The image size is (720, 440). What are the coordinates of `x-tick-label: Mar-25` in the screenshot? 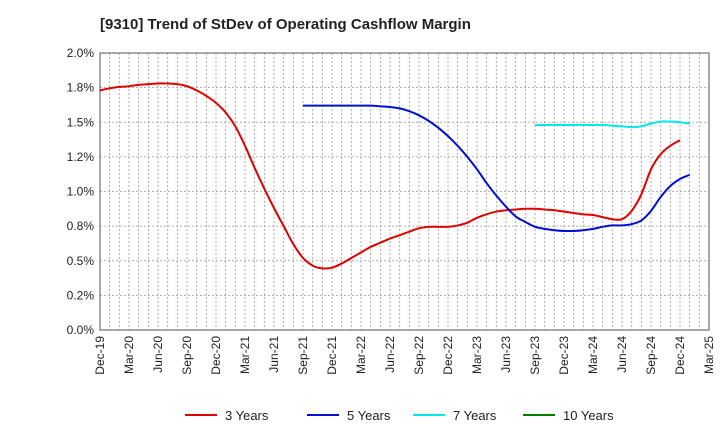 It's located at (709, 355).